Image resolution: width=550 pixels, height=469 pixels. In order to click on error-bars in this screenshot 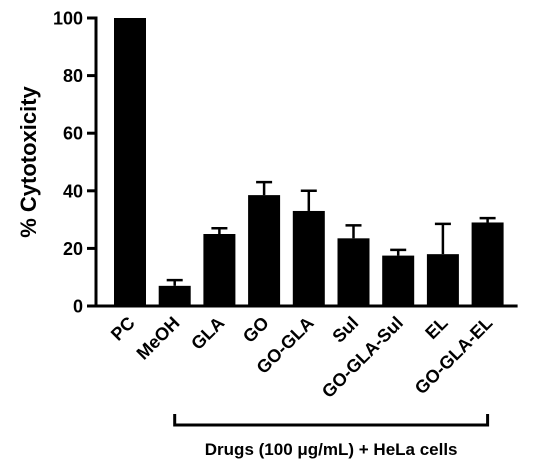, I will do `click(331, 233)`.